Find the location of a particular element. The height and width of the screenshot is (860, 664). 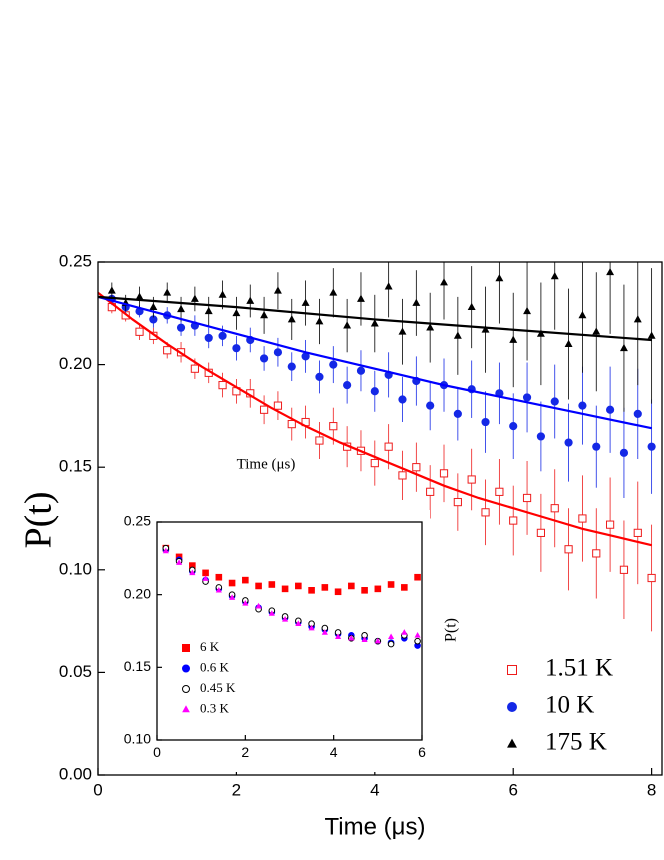

inset-background is located at coordinates (269, 641).